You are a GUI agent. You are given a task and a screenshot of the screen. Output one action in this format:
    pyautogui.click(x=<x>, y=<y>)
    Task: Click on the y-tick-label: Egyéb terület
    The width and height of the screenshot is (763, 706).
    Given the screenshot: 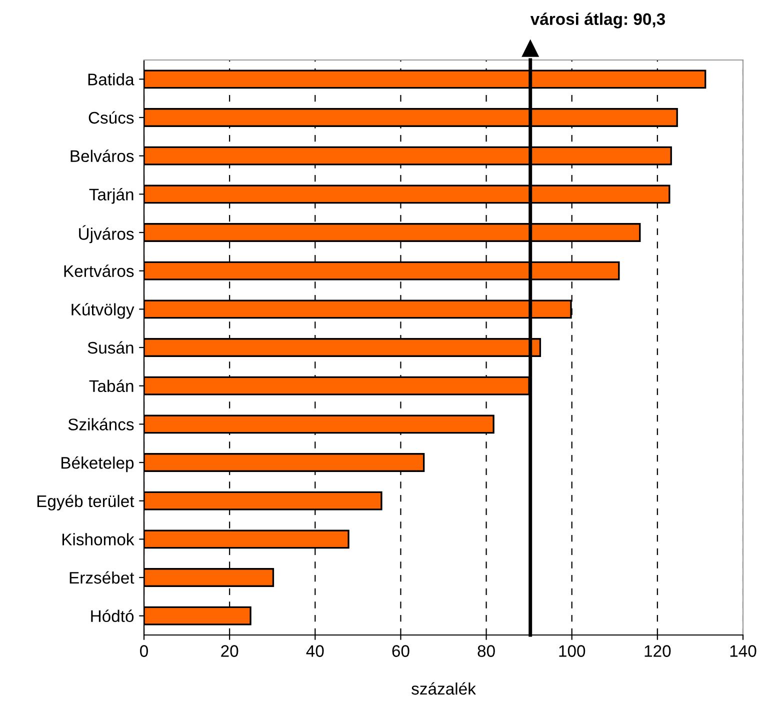 What is the action you would take?
    pyautogui.click(x=85, y=502)
    